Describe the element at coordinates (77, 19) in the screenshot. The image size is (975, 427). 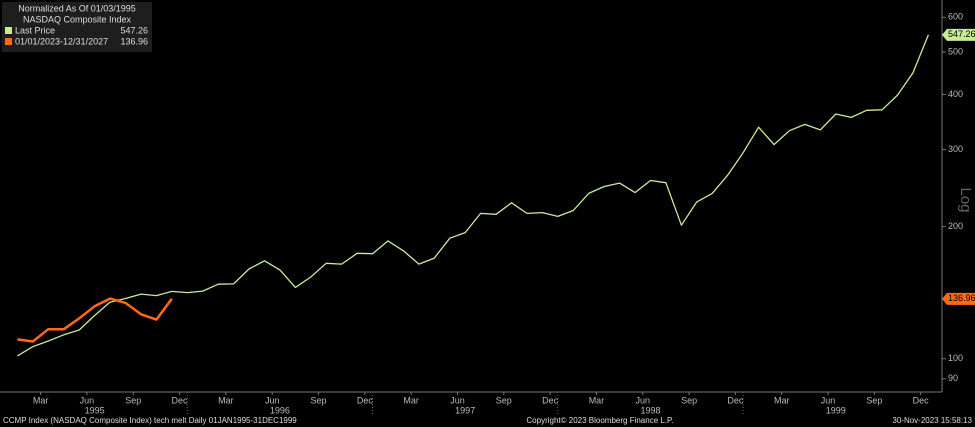
I see `legend-subtitle: NASDAQ Composite Index` at that location.